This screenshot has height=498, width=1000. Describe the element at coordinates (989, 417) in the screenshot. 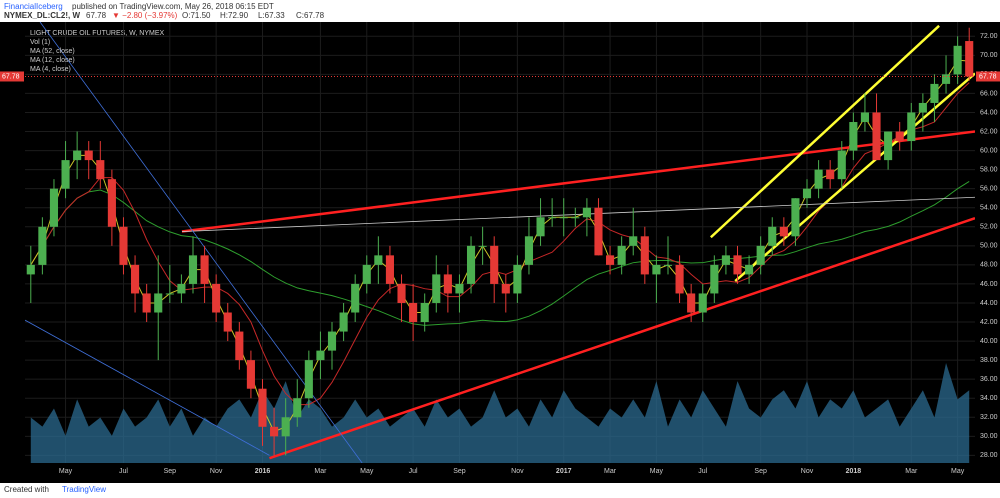

I see `y-tick-label: 32.00` at that location.